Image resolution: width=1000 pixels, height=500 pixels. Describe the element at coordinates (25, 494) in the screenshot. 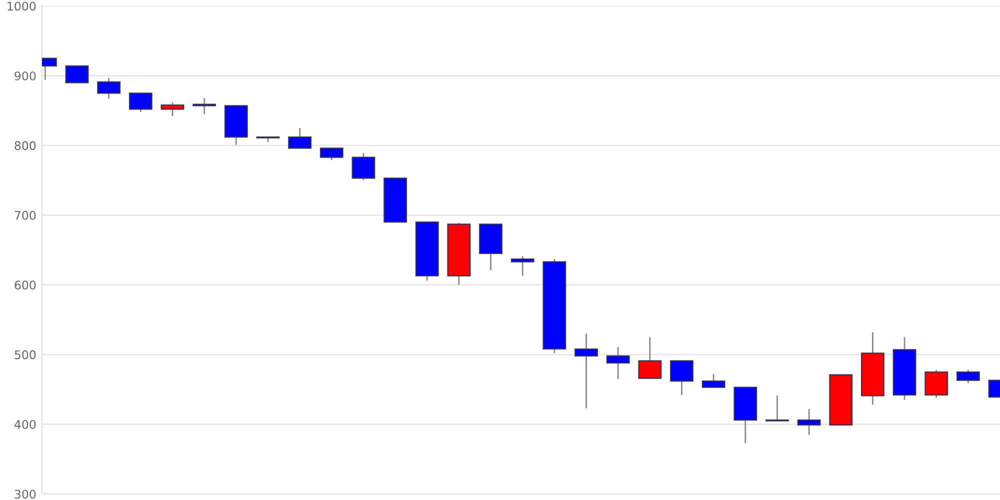

I see `y-tick-label: 300` at that location.